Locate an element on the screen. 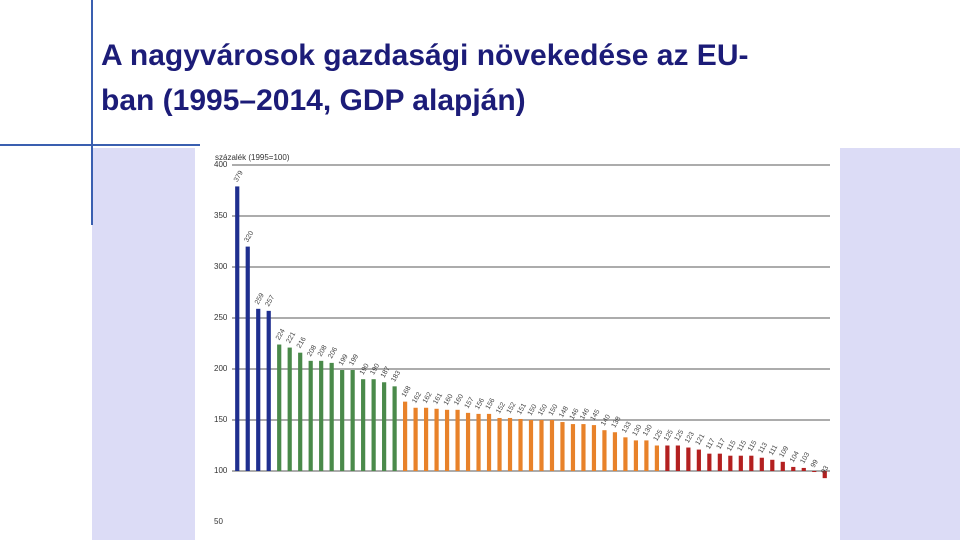 The width and height of the screenshot is (960, 545). y-axis-label: százalék (1995=100) is located at coordinates (252, 157).